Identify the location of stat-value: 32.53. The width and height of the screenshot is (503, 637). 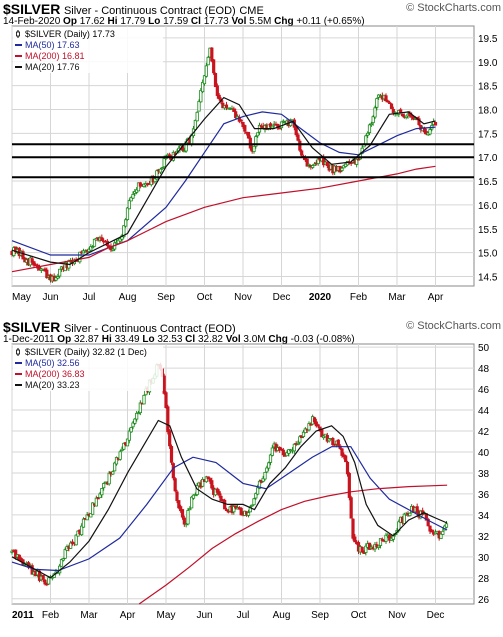
(170, 339).